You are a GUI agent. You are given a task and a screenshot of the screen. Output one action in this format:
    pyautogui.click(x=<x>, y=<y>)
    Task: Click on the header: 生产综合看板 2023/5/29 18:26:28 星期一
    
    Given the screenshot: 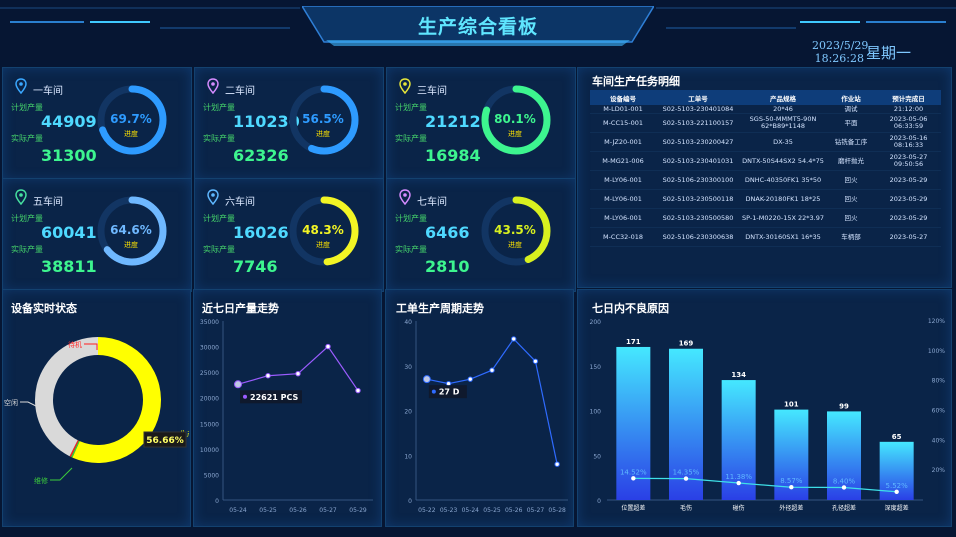 What is the action you would take?
    pyautogui.click(x=478, y=32)
    